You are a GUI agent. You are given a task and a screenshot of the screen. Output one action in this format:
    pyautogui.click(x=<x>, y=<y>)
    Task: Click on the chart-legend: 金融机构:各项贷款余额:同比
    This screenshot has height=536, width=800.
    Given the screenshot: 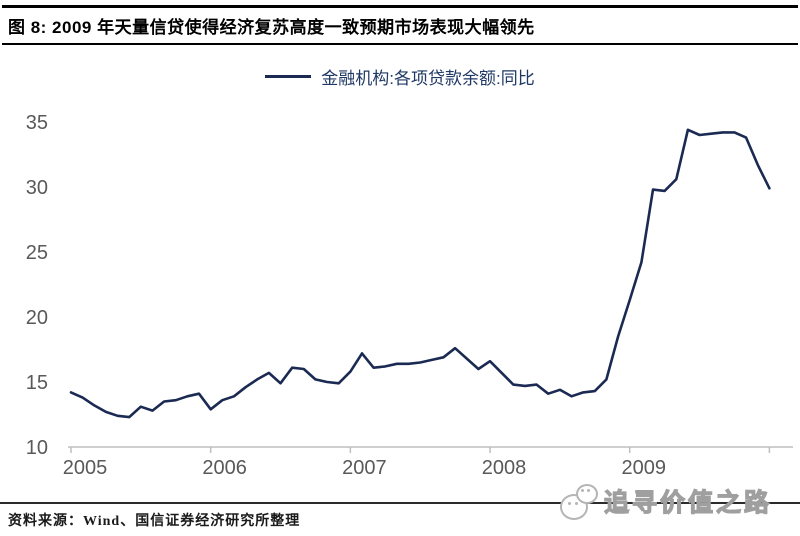 What is the action you would take?
    pyautogui.click(x=400, y=76)
    